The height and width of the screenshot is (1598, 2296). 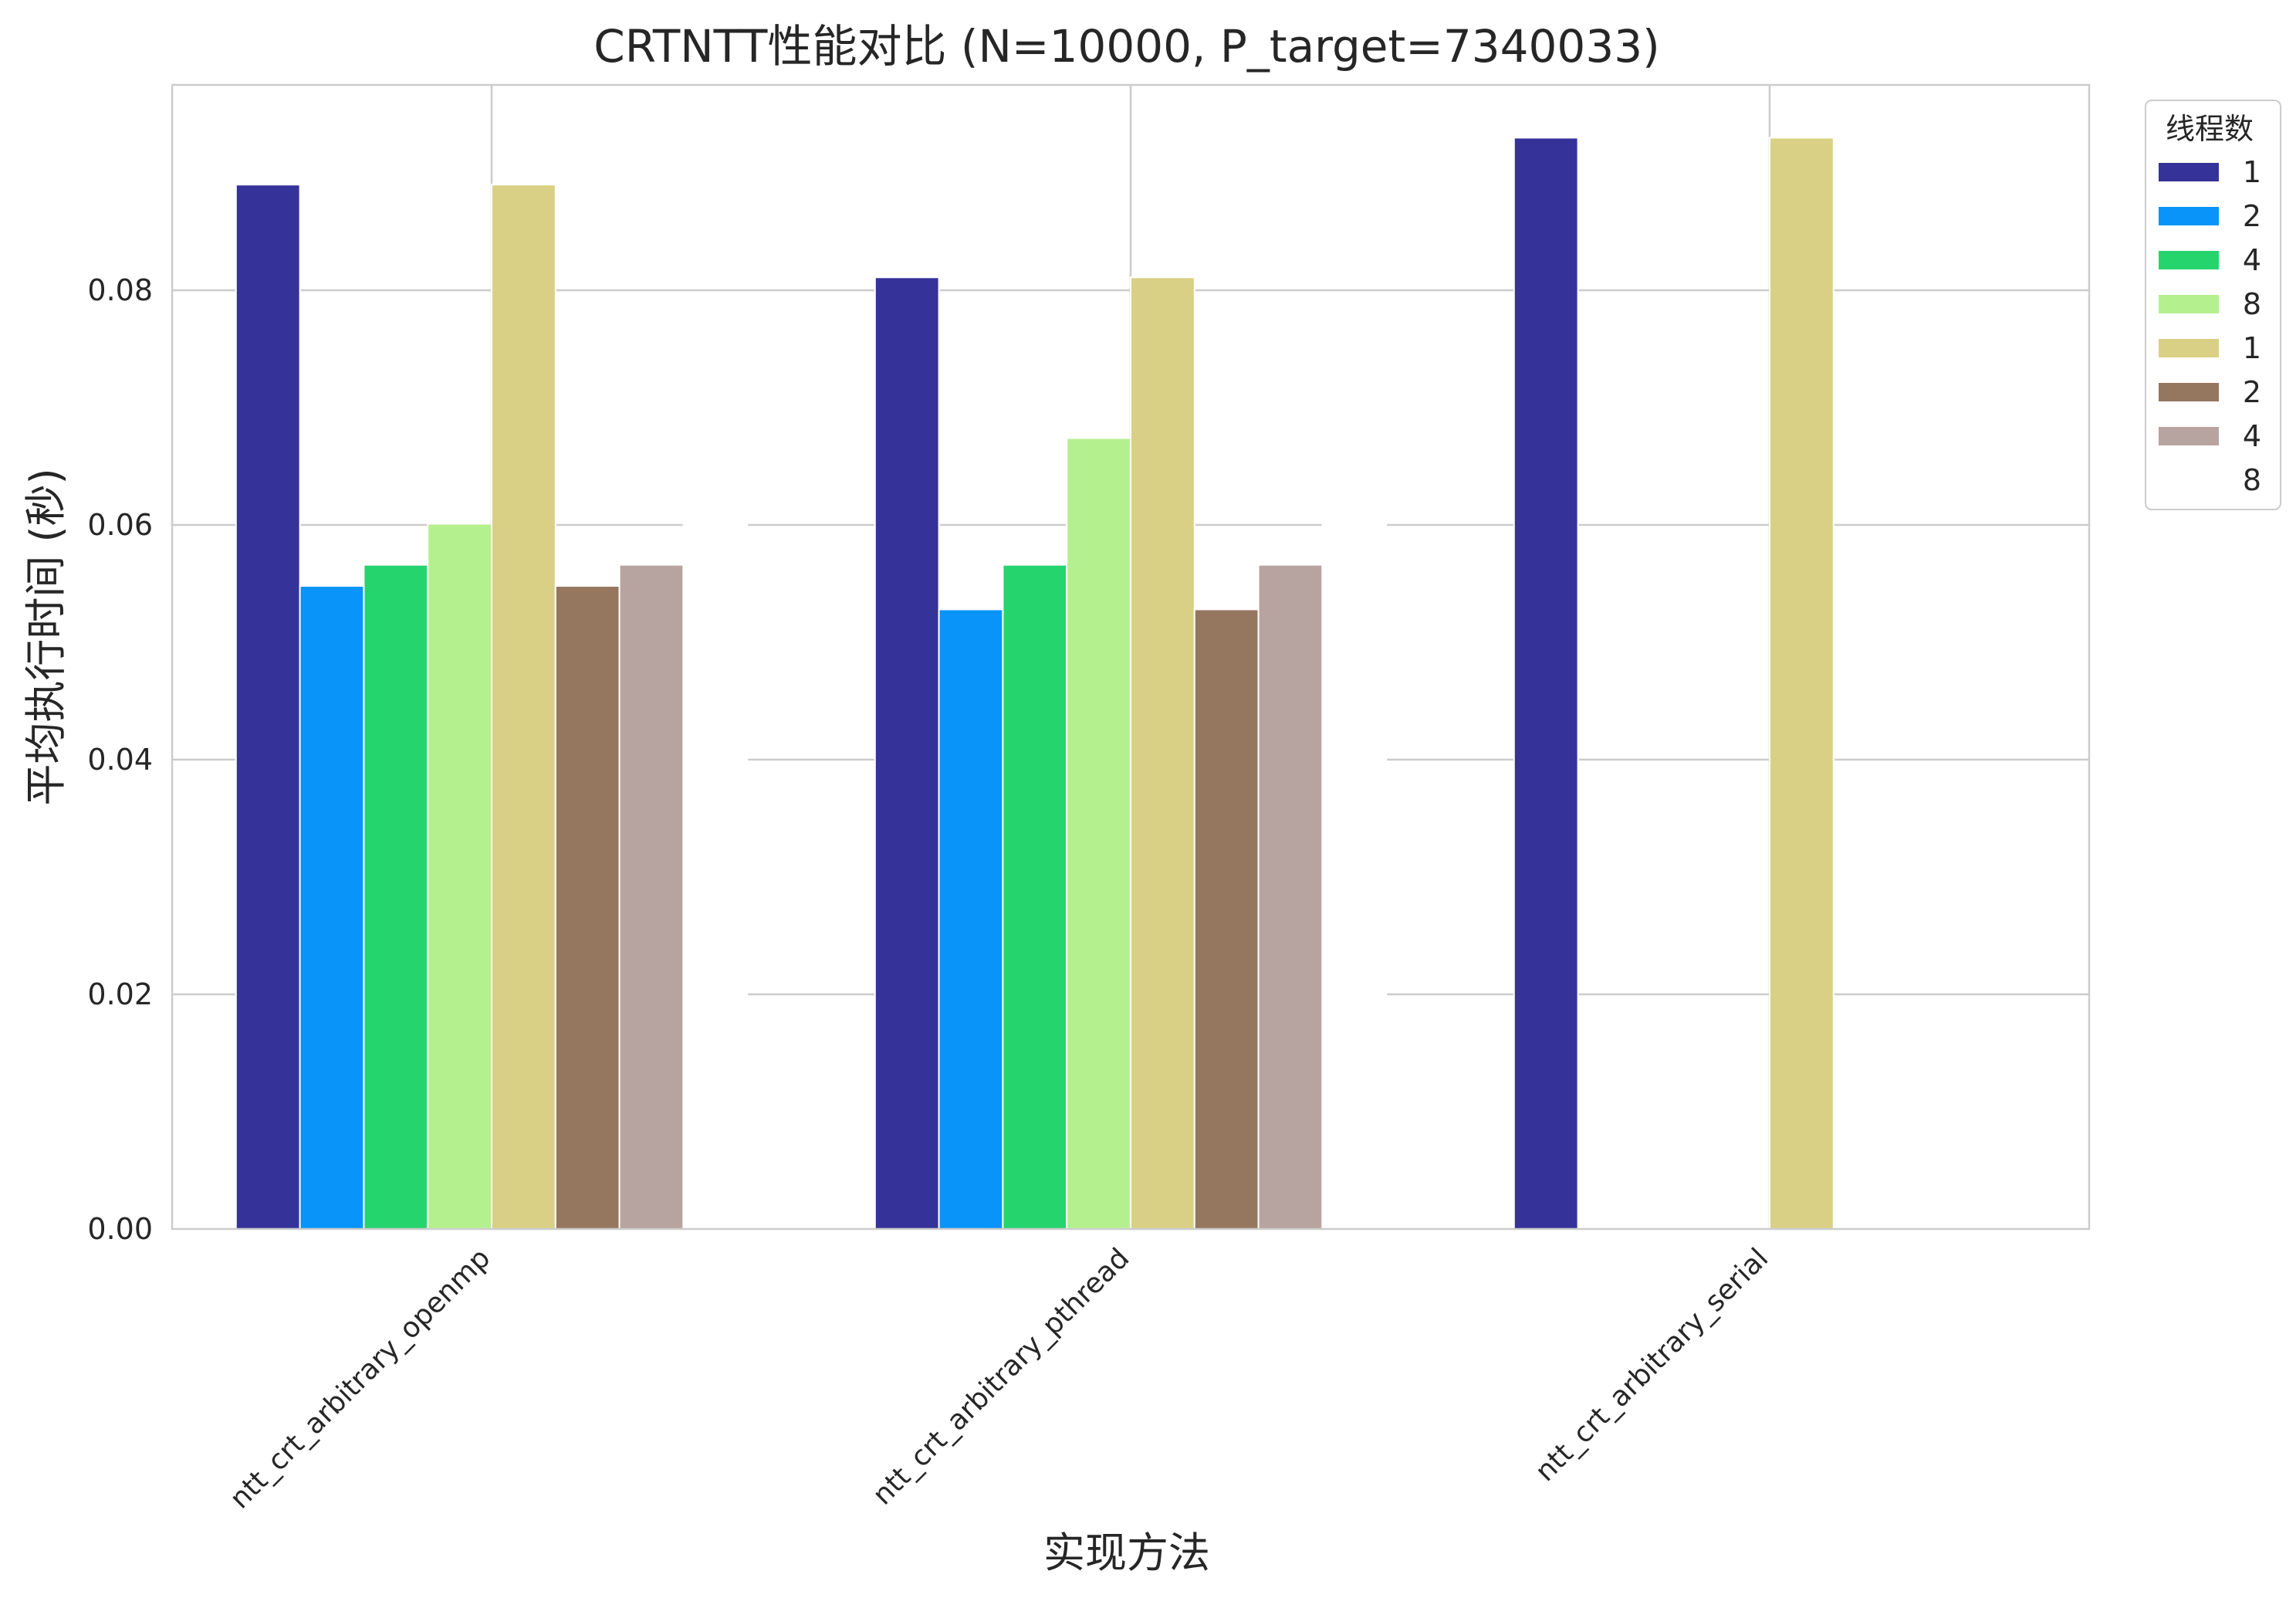 I want to click on x-tick-label: ntt_crt_arbitrary_serial, so click(x=1652, y=1365).